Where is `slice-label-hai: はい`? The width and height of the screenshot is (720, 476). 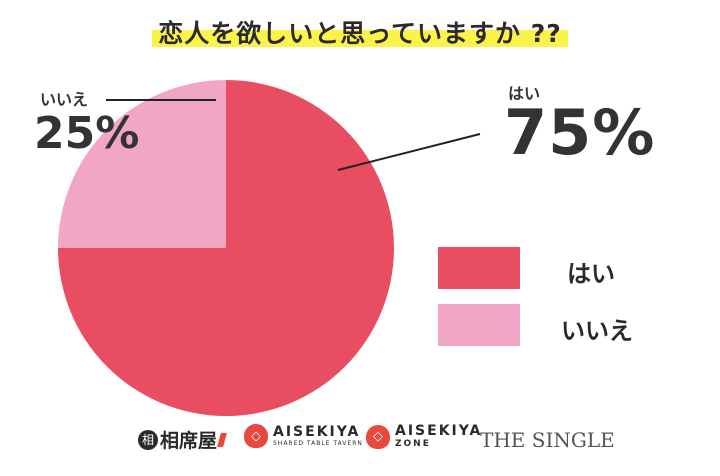 slice-label-hai: はい is located at coordinates (524, 93).